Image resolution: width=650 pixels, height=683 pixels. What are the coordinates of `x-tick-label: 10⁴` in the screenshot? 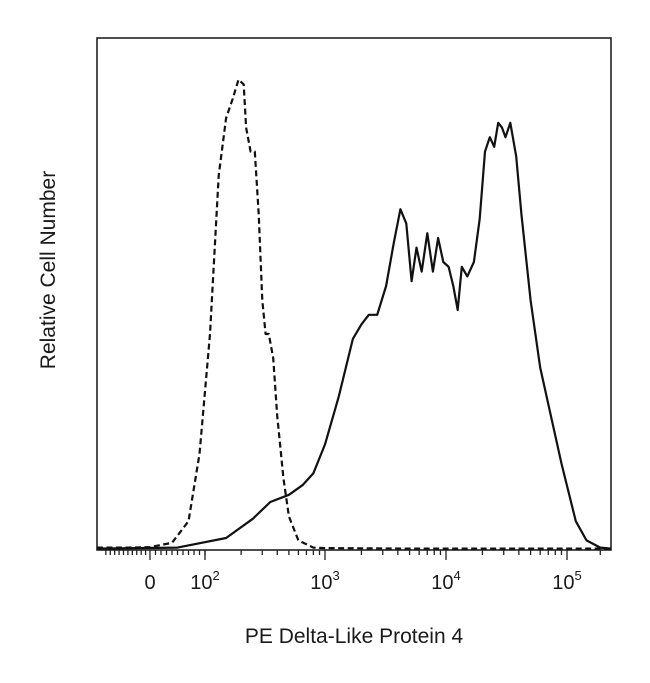 It's located at (445, 581).